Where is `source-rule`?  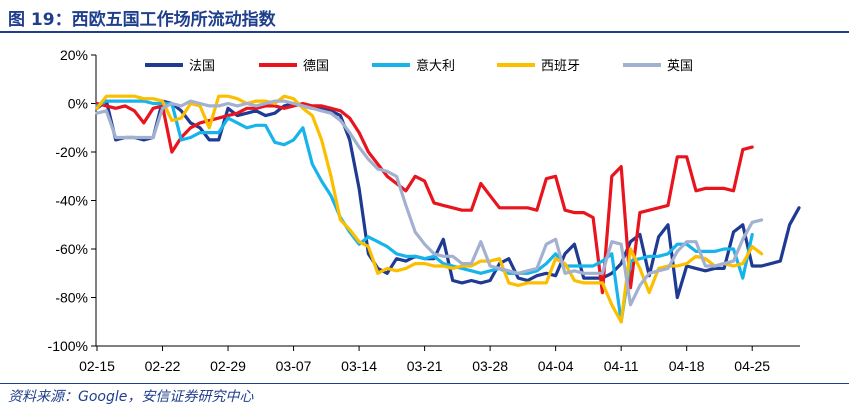
source-rule is located at coordinates (424, 383).